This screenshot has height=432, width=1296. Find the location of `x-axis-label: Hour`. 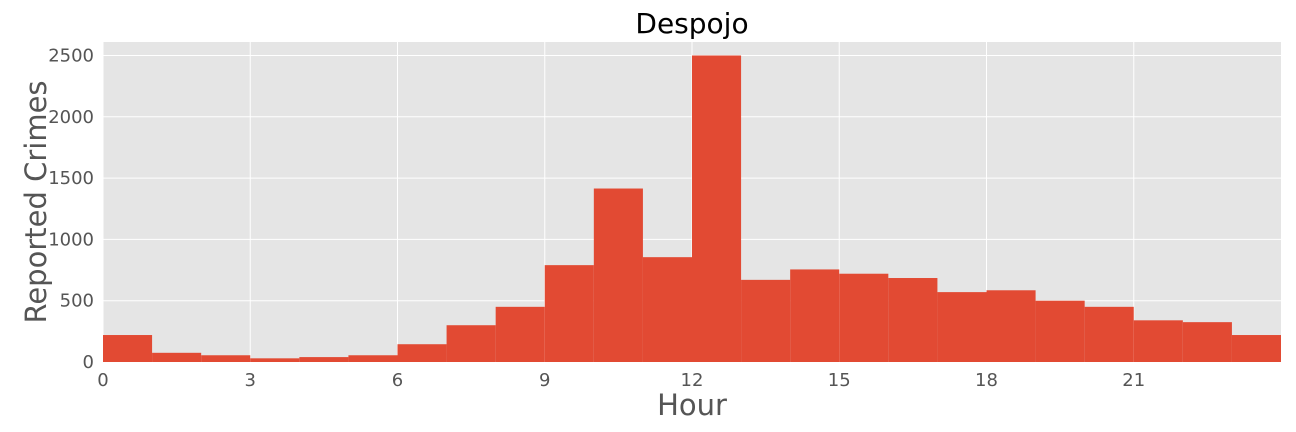

x-axis-label: Hour is located at coordinates (692, 405).